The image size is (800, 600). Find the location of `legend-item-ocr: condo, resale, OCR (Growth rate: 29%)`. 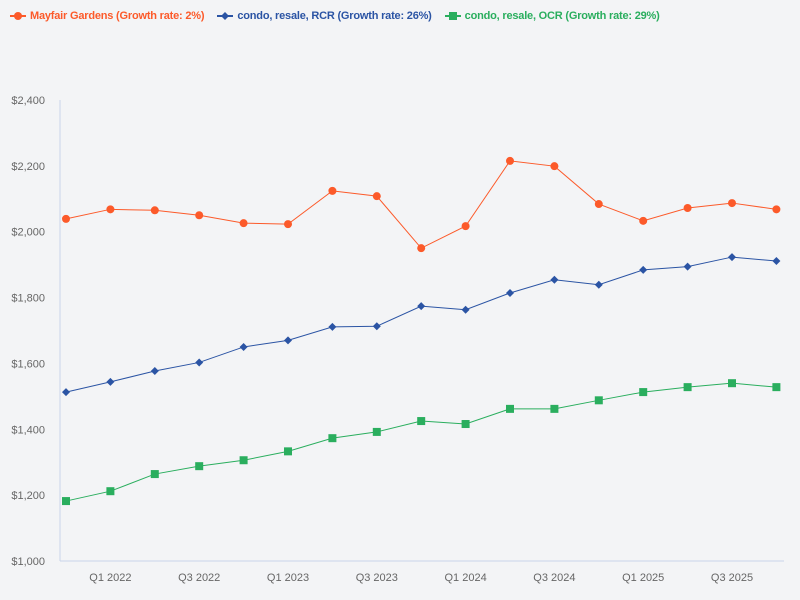

legend-item-ocr: condo, resale, OCR (Growth rate: 29%) is located at coordinates (552, 16).